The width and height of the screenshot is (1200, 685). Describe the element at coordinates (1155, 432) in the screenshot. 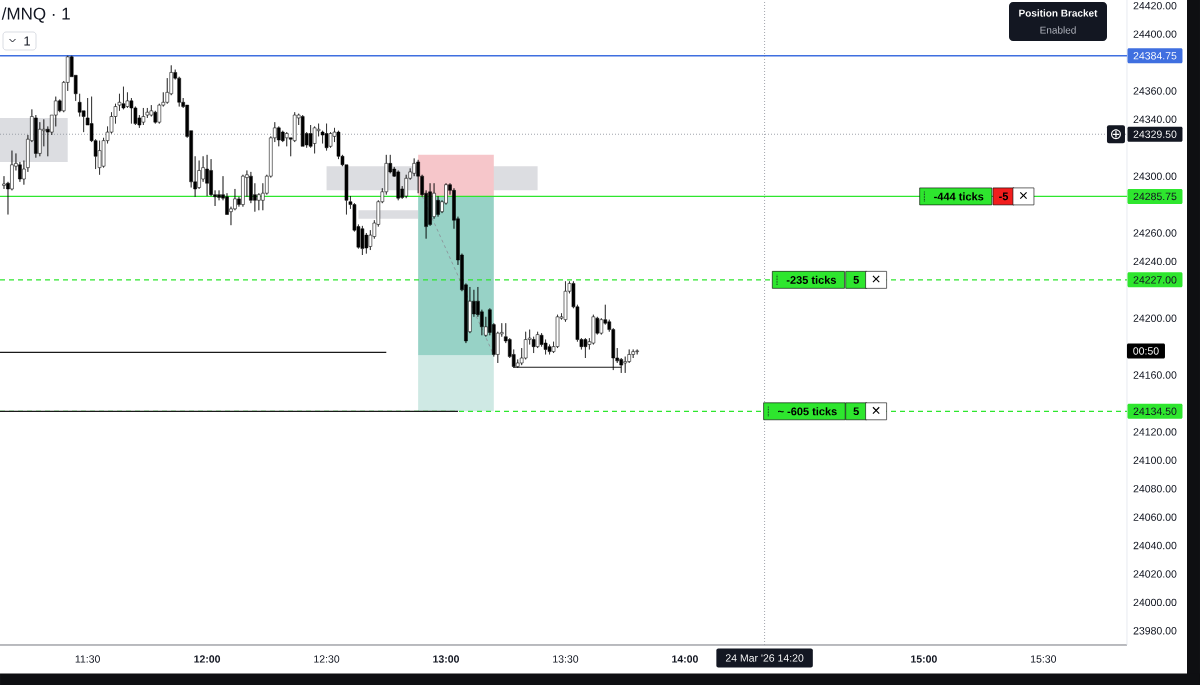

I see `y-tick-label: 24120.00` at that location.